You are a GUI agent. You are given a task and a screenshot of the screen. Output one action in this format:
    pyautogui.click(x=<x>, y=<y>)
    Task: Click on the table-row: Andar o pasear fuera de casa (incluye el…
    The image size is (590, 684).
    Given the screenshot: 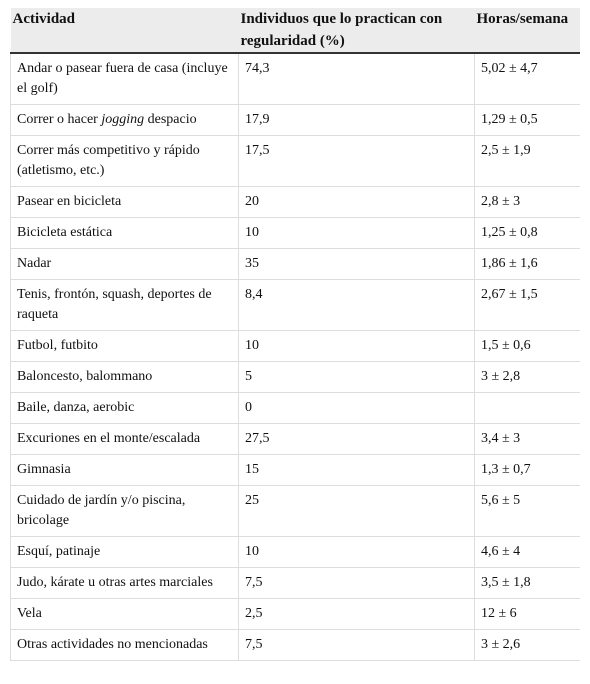 What is the action you would take?
    pyautogui.click(x=295, y=78)
    